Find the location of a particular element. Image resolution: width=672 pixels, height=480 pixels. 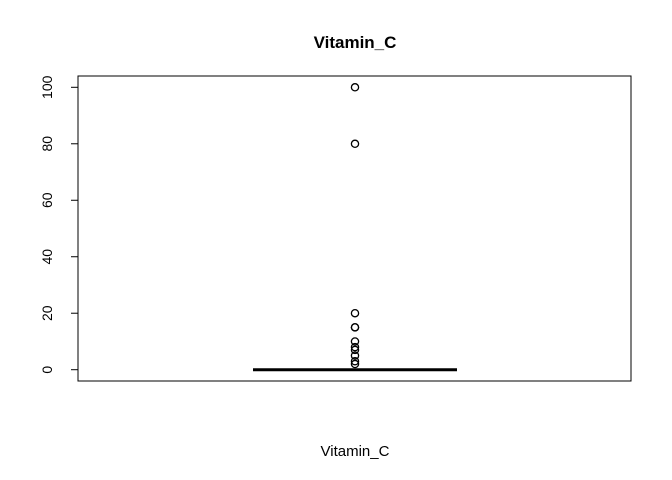

y-tick-label: 60 is located at coordinates (47, 200).